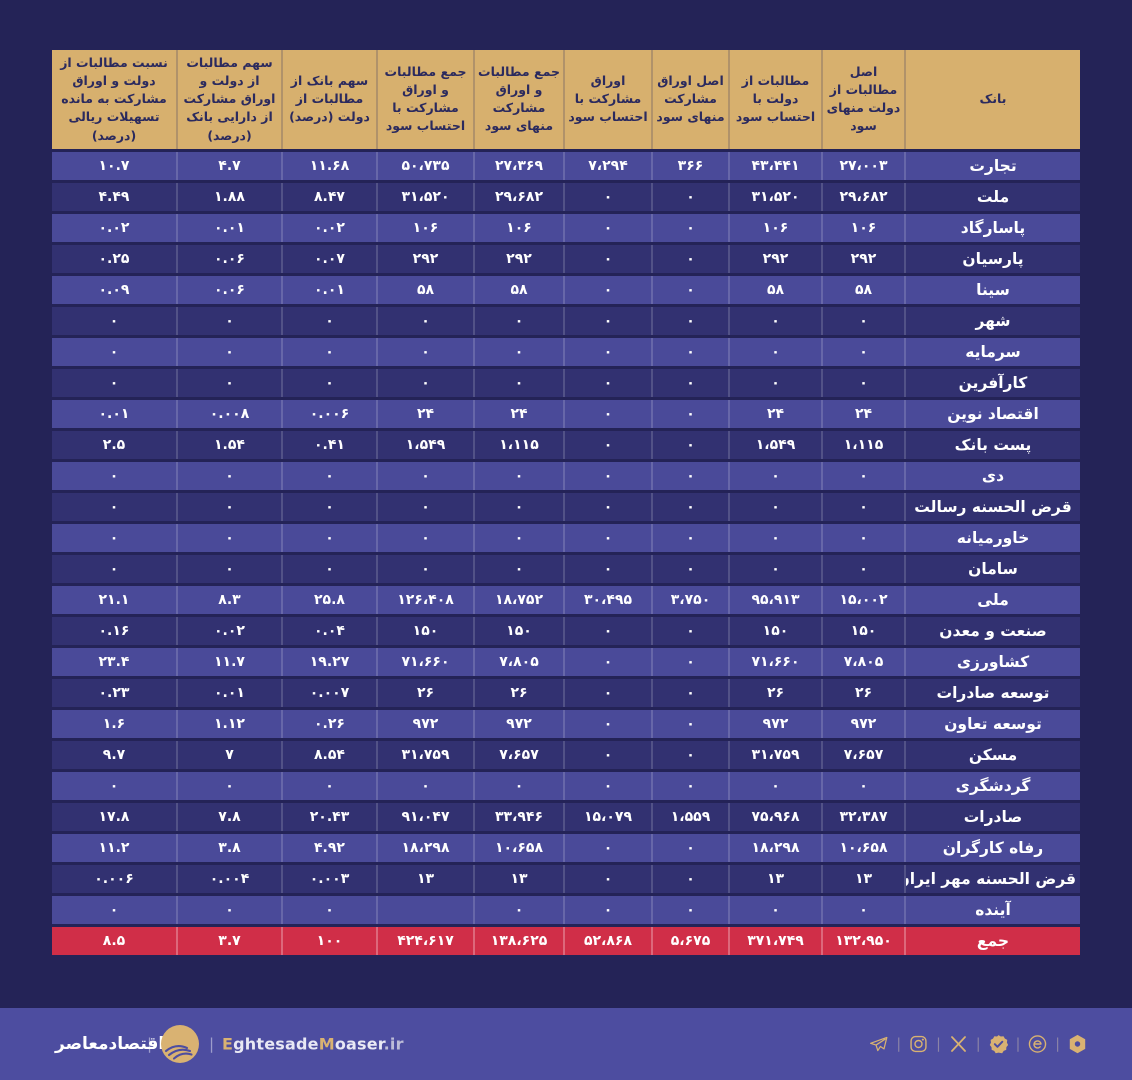 The height and width of the screenshot is (1080, 1132). Describe the element at coordinates (993, 692) in the screenshot. I see `bank-name-cell: توسعه صادرات` at that location.